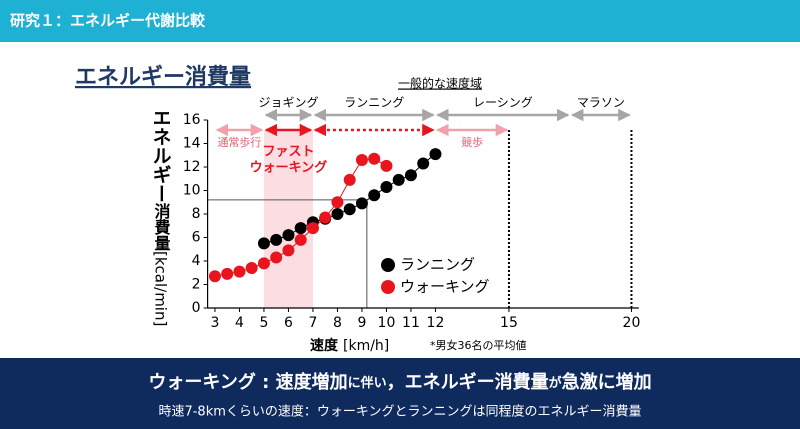 Image resolution: width=800 pixels, height=429 pixels. Describe the element at coordinates (192, 191) in the screenshot. I see `y-tick-label: 10` at that location.